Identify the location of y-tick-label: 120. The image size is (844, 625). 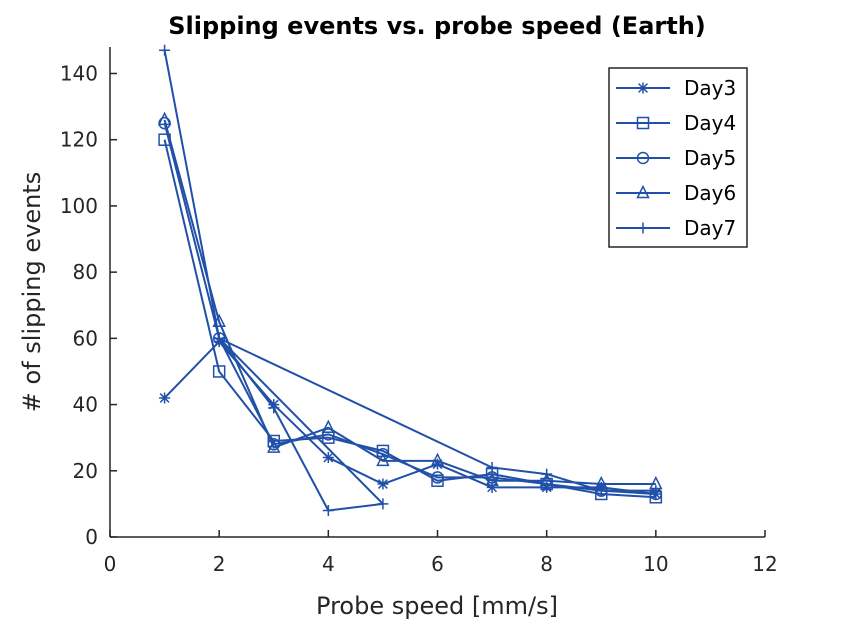
(79, 140).